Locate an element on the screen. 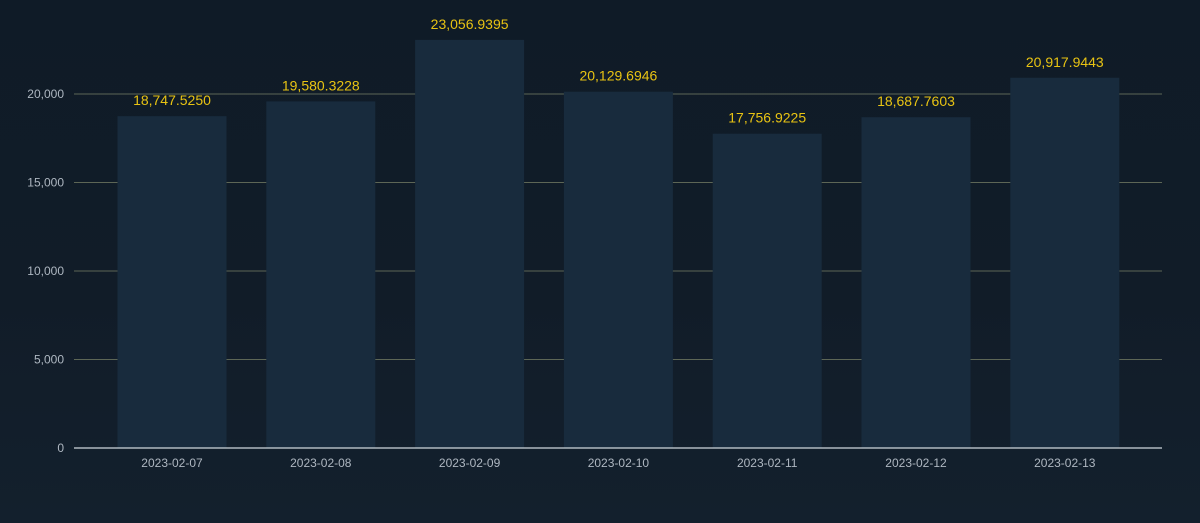 The width and height of the screenshot is (1200, 523). data-label: 19,580.3228 is located at coordinates (321, 85).